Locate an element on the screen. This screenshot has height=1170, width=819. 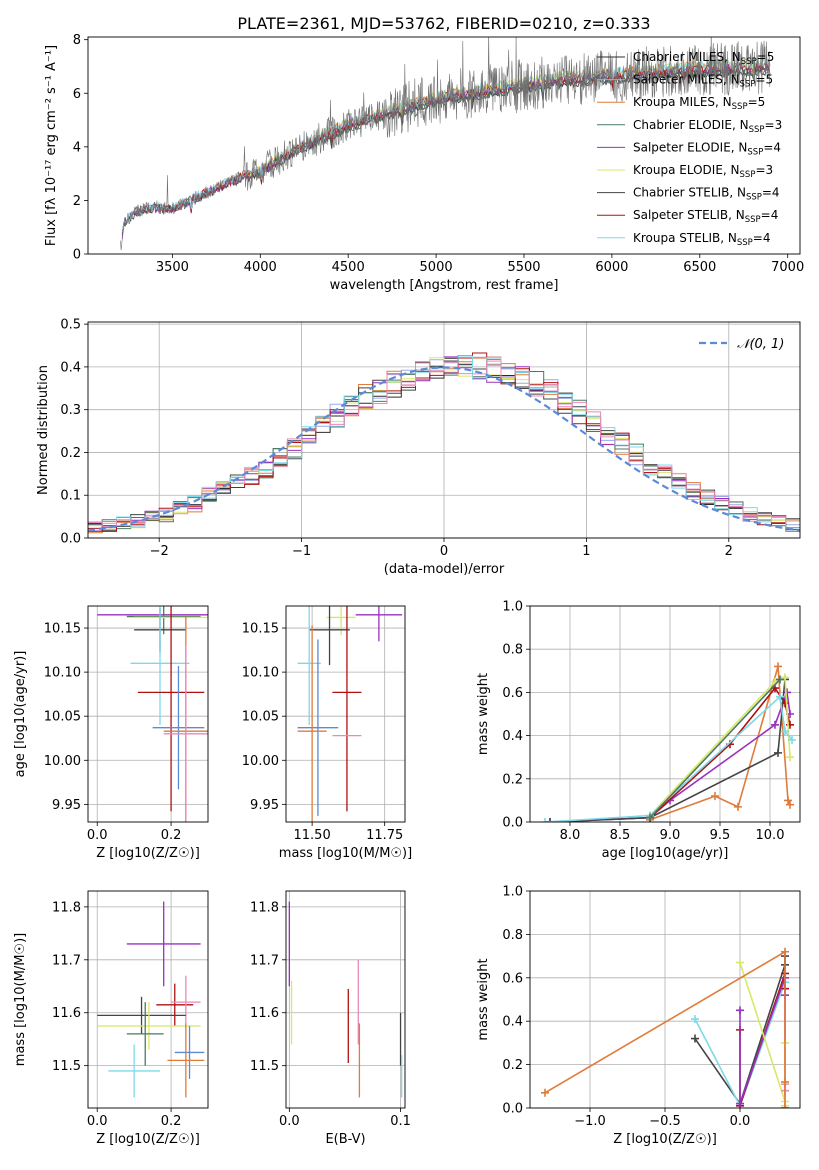
y-tick-label: 0.6 is located at coordinates (512, 978).